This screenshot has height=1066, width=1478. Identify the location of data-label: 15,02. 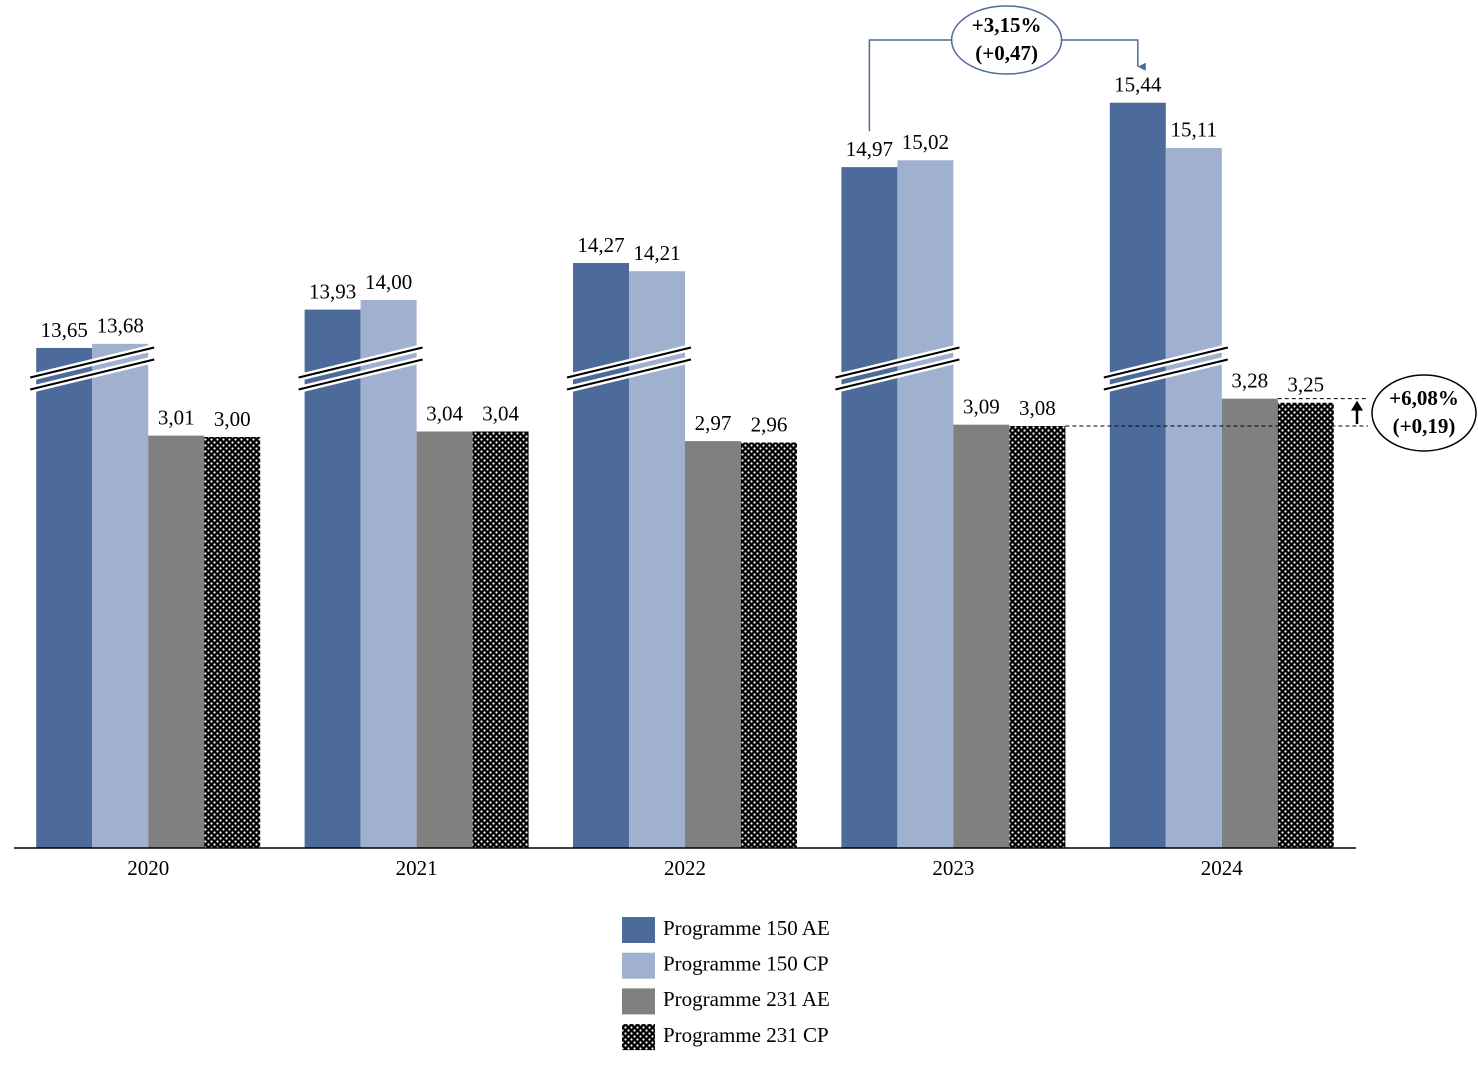
(925, 142).